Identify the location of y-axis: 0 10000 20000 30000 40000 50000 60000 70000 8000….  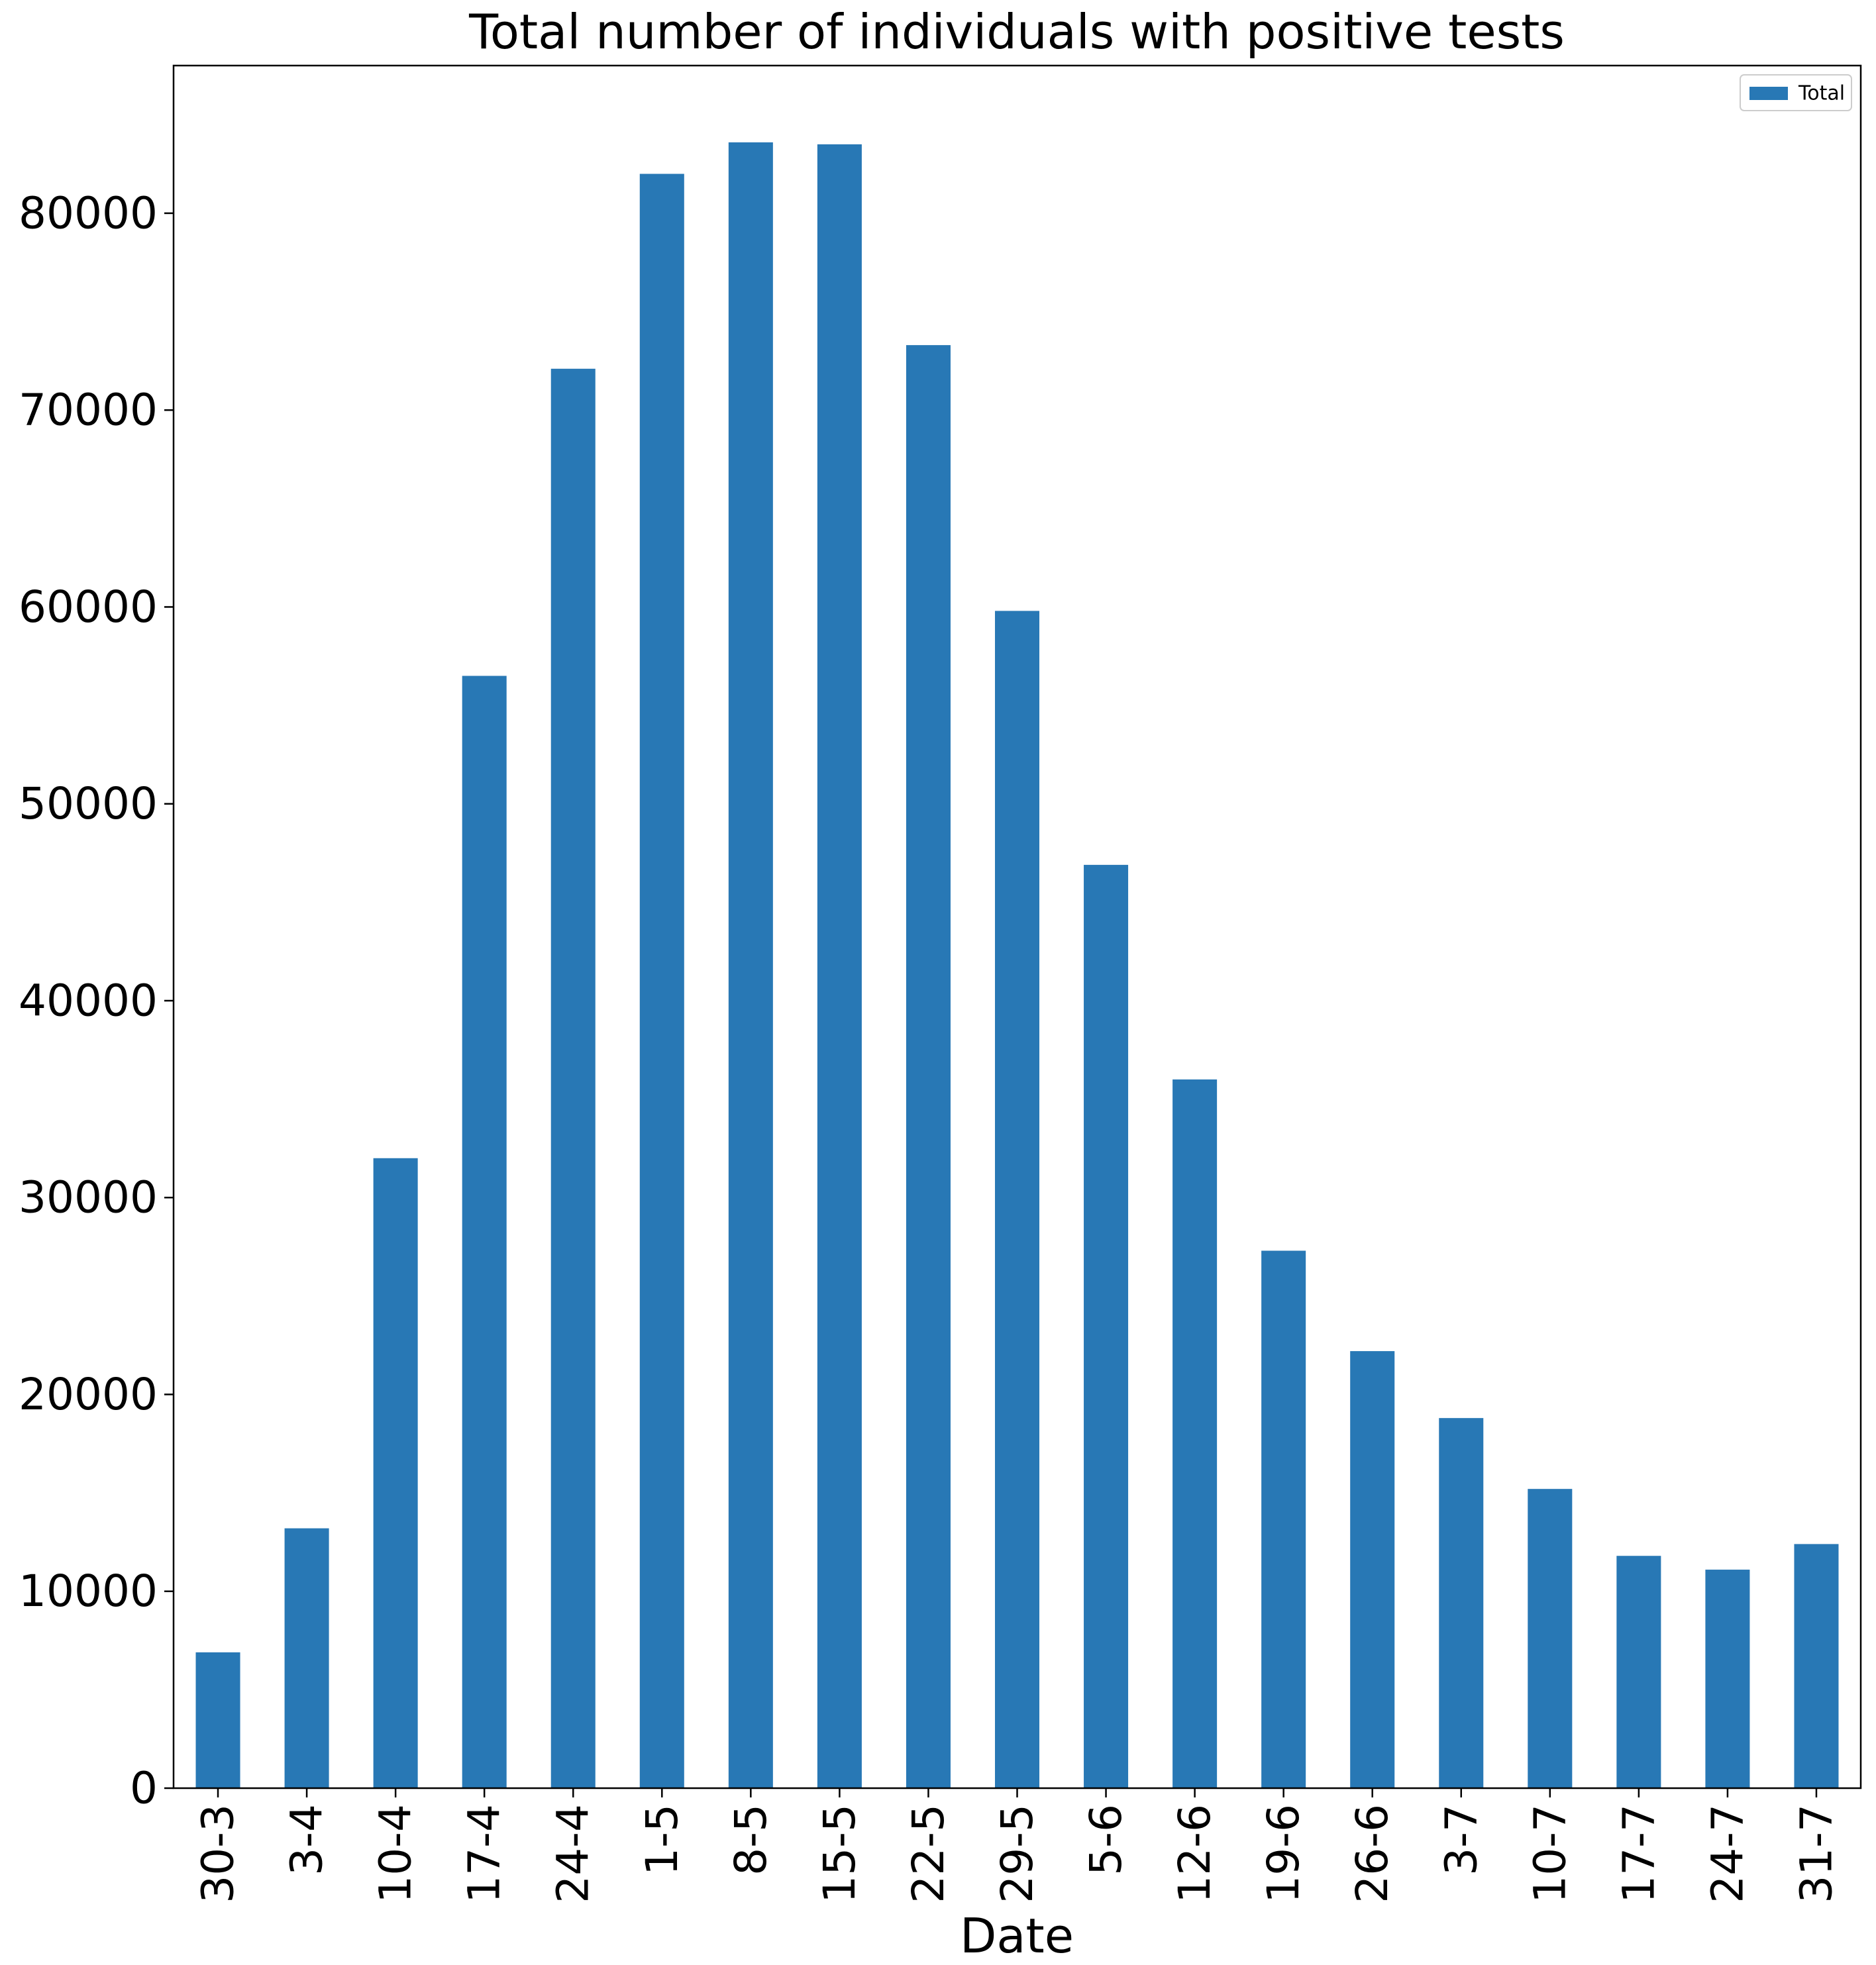
(96, 1000).